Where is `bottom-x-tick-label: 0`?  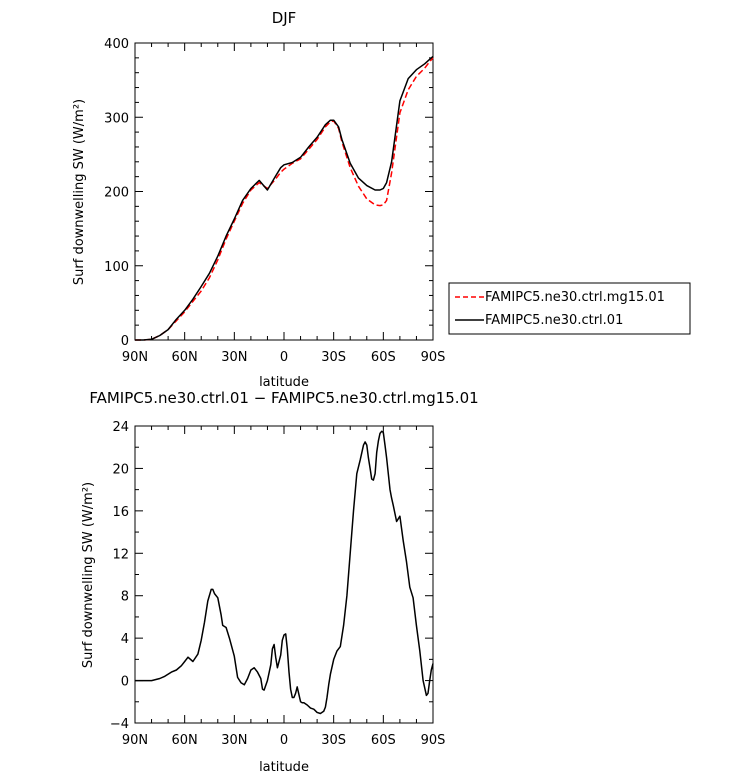 bottom-x-tick-label: 0 is located at coordinates (284, 740).